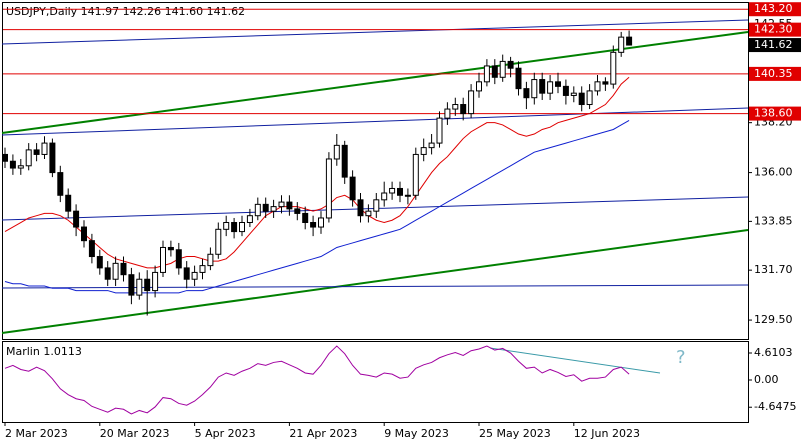 The height and width of the screenshot is (445, 805). What do you see at coordinates (773, 319) in the screenshot?
I see `y-tick-label: 129.50` at bounding box center [773, 319].